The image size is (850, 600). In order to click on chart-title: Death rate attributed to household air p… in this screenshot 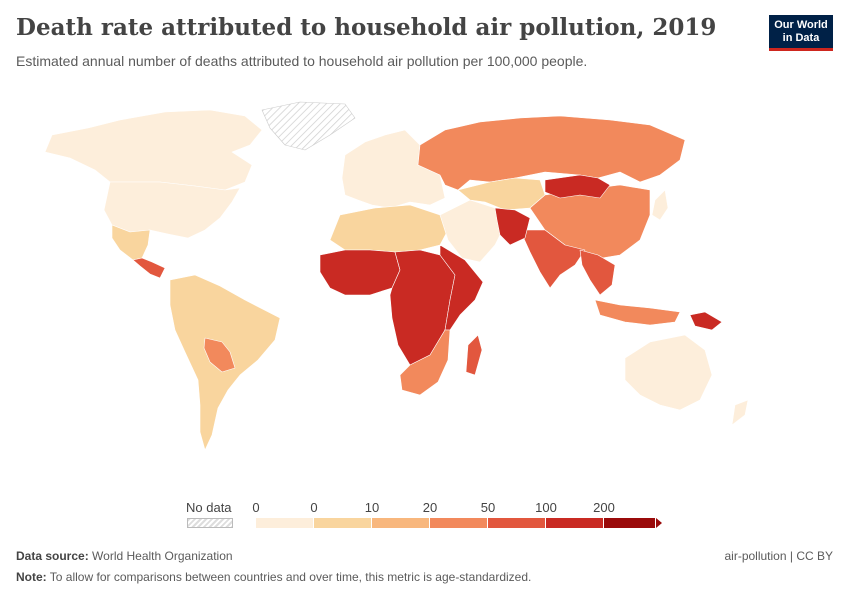, I will do `click(366, 27)`.